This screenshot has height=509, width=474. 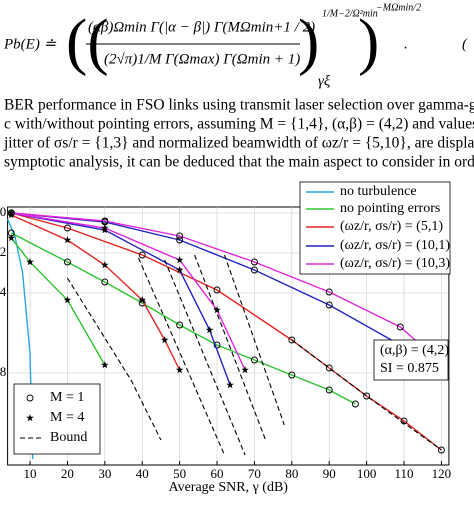 I want to click on eq-denominator: (2√π)1/M Γ(Ωmax) Γ(Ωmin + 1), so click(x=202, y=59).